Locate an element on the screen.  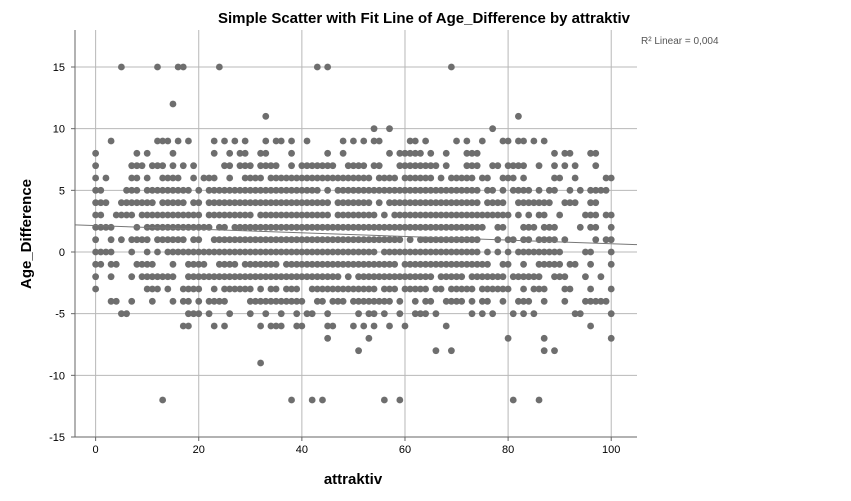
y-tick-label: 0 is located at coordinates (62, 253).